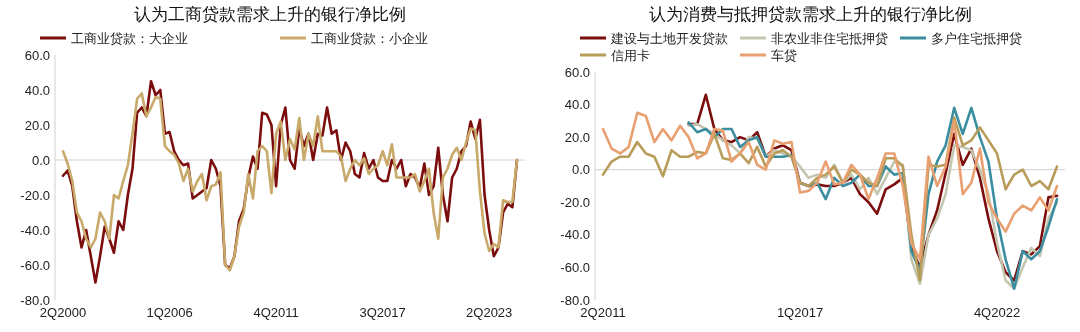 The image size is (1080, 332). What do you see at coordinates (603, 312) in the screenshot?
I see `x-tick-label: 2Q2011` at bounding box center [603, 312].